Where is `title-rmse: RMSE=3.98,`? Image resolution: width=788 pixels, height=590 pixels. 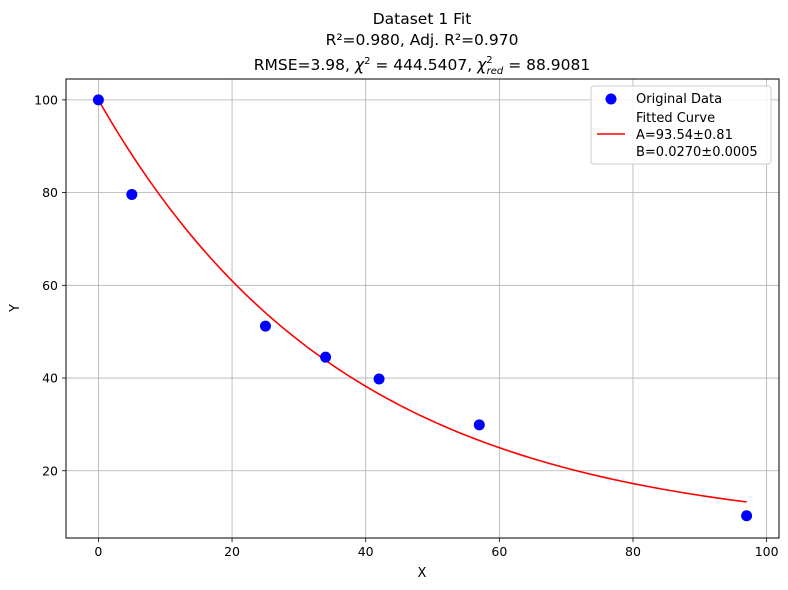 title-rmse: RMSE=3.98, is located at coordinates (304, 65).